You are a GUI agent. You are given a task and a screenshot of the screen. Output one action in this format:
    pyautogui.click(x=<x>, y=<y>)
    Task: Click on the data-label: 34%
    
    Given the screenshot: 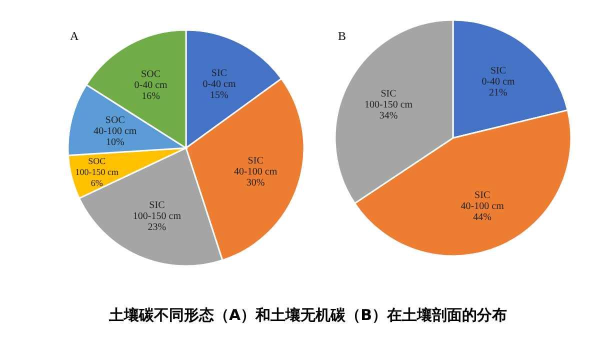 What is the action you would take?
    pyautogui.click(x=388, y=116)
    